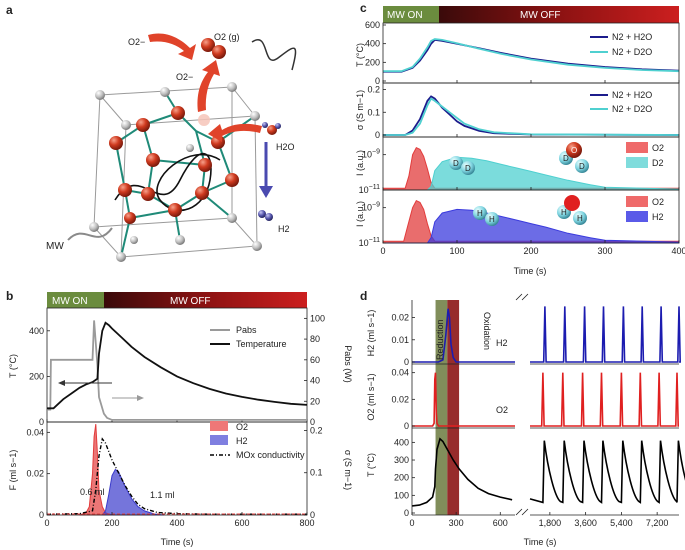  What do you see at coordinates (377, 81) in the screenshot?
I see `c-temperature-y-tick-label: 0` at bounding box center [377, 81].